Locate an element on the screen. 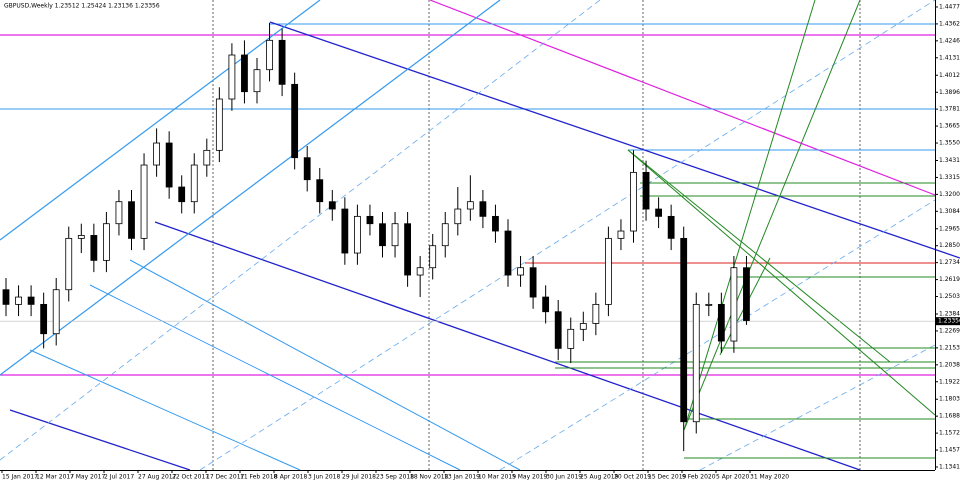 This screenshot has width=960, height=482. y-tick-label: 1.26190 is located at coordinates (949, 279).